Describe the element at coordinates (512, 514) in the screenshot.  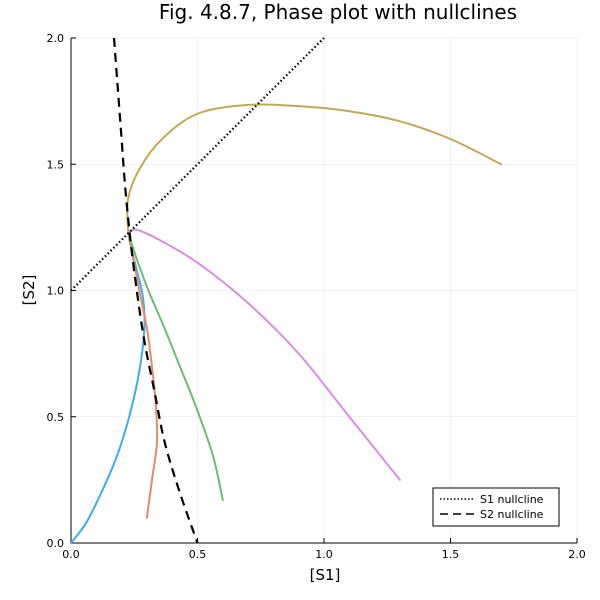
I see `legend-label-s2-nullcline: S2 nullcline` at that location.